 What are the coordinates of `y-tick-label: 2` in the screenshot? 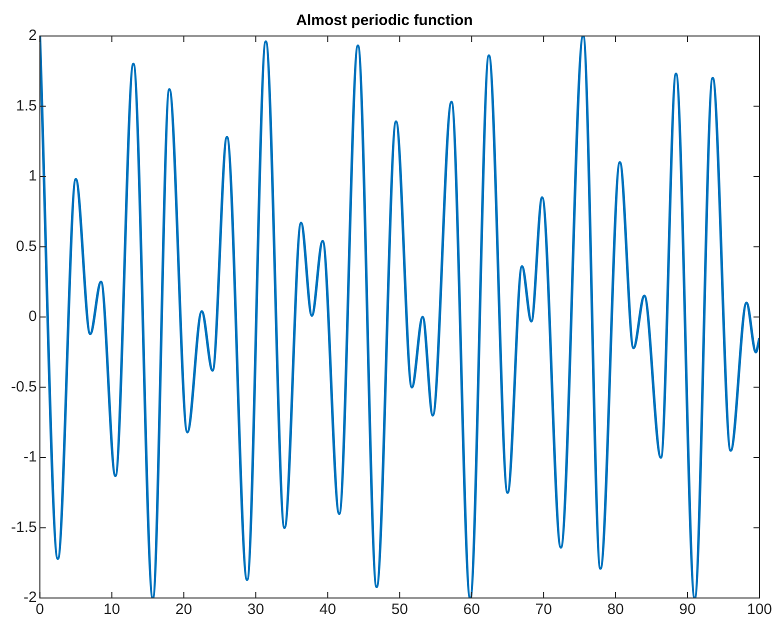 It's located at (32, 35).